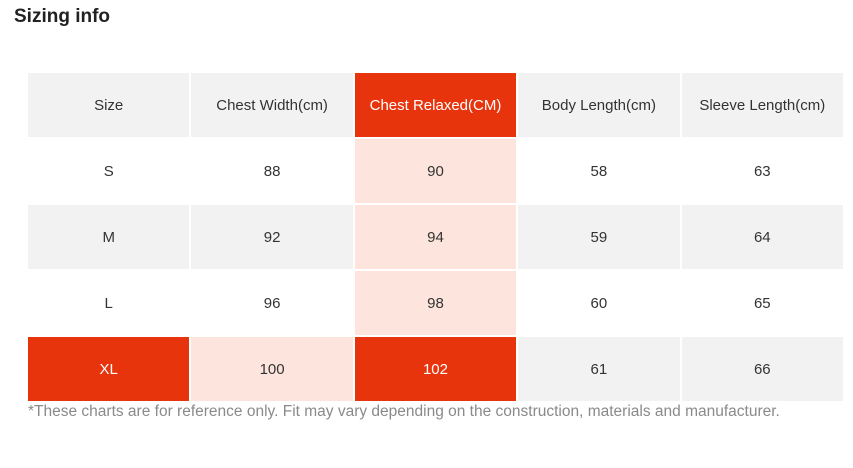 Image resolution: width=853 pixels, height=468 pixels. Describe the element at coordinates (599, 171) in the screenshot. I see `table-cell: 58` at that location.